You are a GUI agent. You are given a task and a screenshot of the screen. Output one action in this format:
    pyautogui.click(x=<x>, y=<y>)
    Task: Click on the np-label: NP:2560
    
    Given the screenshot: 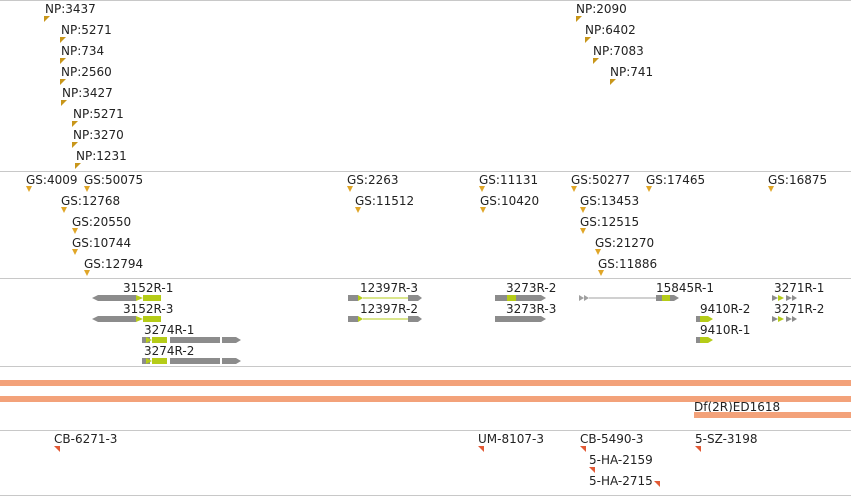 What is the action you would take?
    pyautogui.click(x=86, y=72)
    